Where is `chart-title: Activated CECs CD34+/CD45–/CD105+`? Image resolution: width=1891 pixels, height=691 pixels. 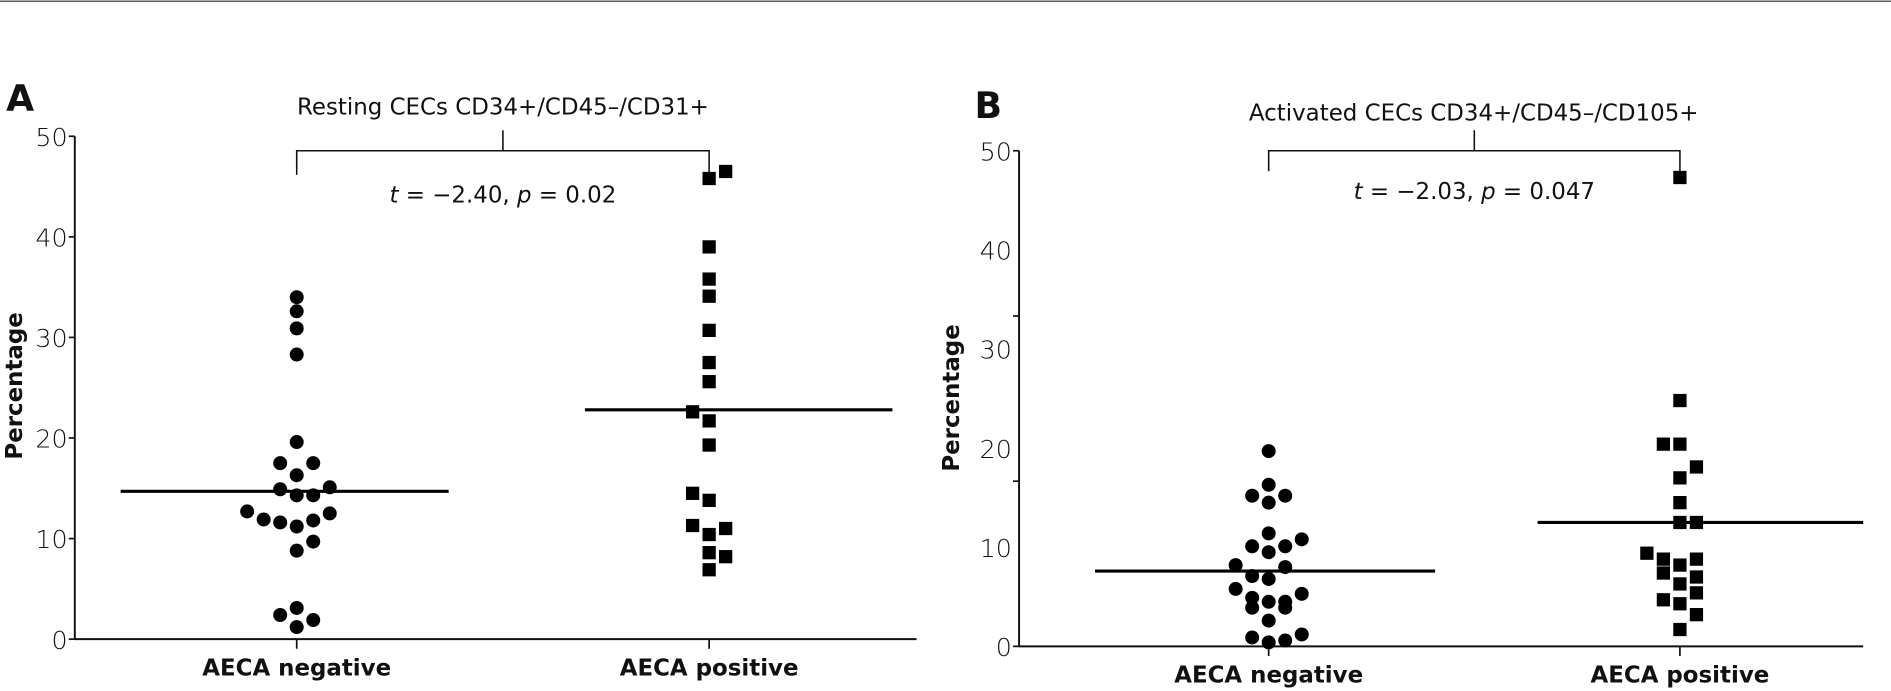
chart-title: Activated CECs CD34+/CD45–/CD105+ is located at coordinates (1474, 114).